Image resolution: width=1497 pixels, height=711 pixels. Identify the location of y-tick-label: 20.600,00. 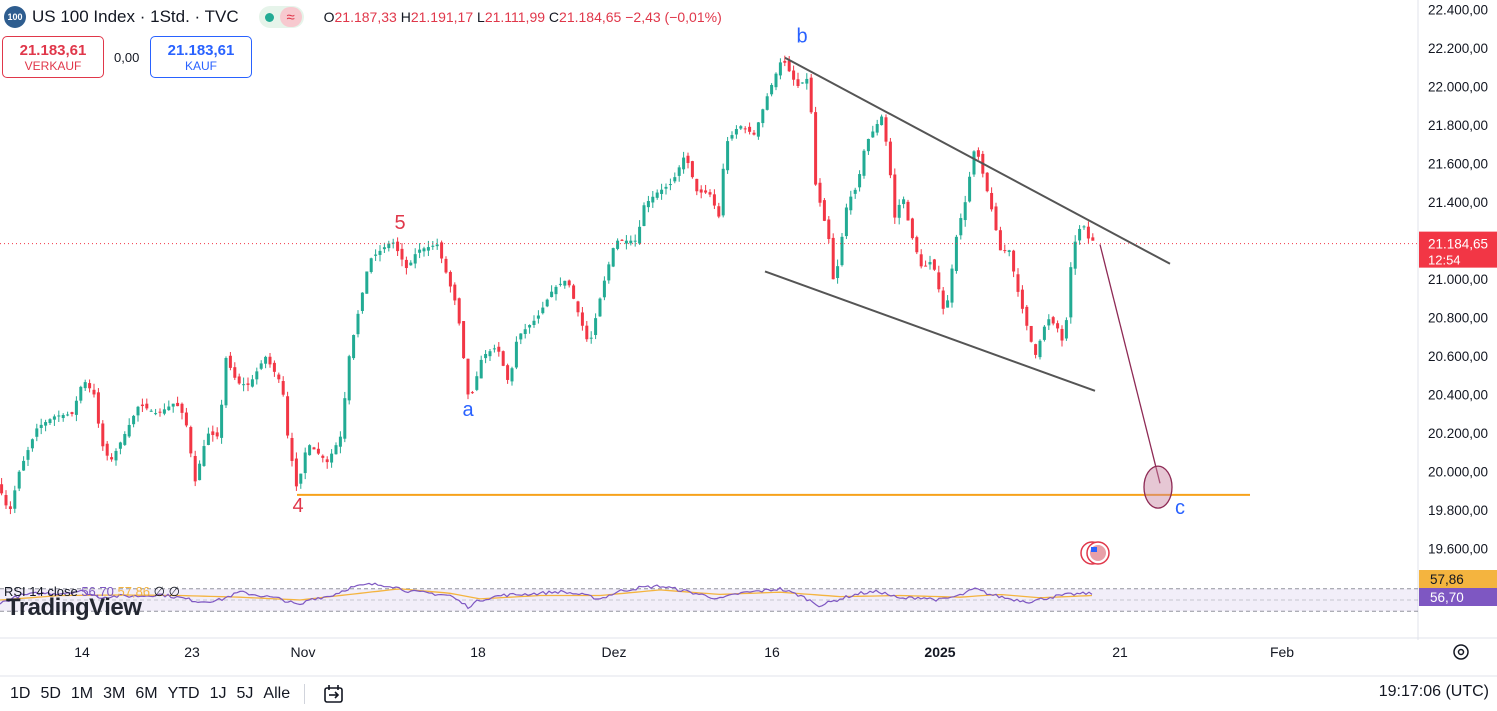
(1458, 356).